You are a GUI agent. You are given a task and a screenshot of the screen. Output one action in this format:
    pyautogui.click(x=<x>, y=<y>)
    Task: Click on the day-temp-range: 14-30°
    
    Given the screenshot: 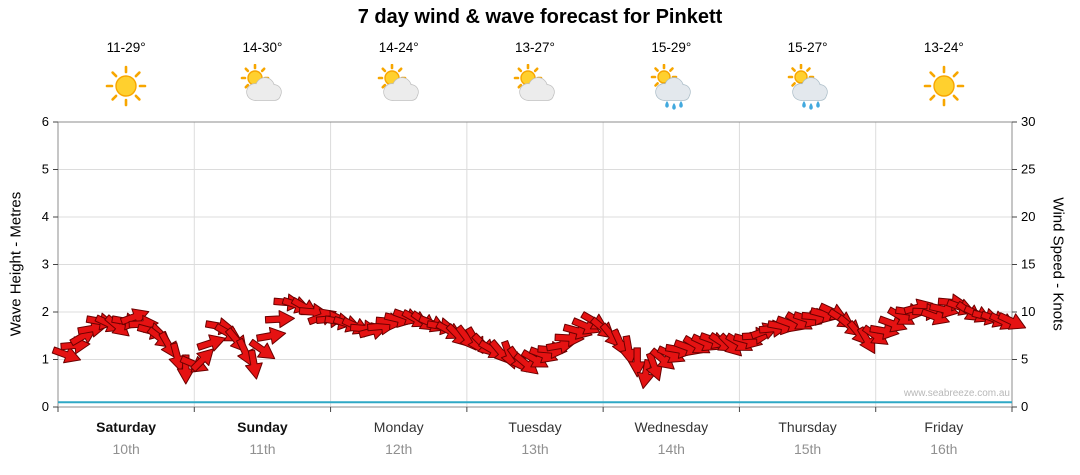 What is the action you would take?
    pyautogui.click(x=262, y=47)
    